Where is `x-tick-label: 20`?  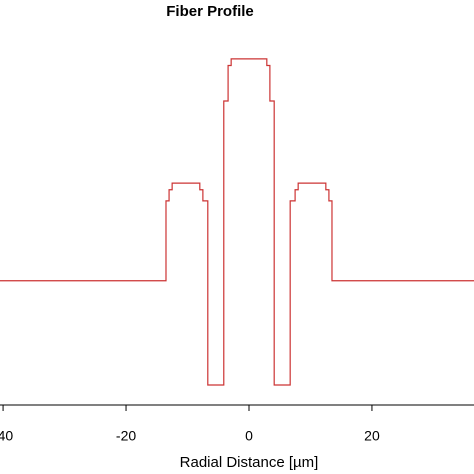
x-tick-label: 20 is located at coordinates (372, 436).